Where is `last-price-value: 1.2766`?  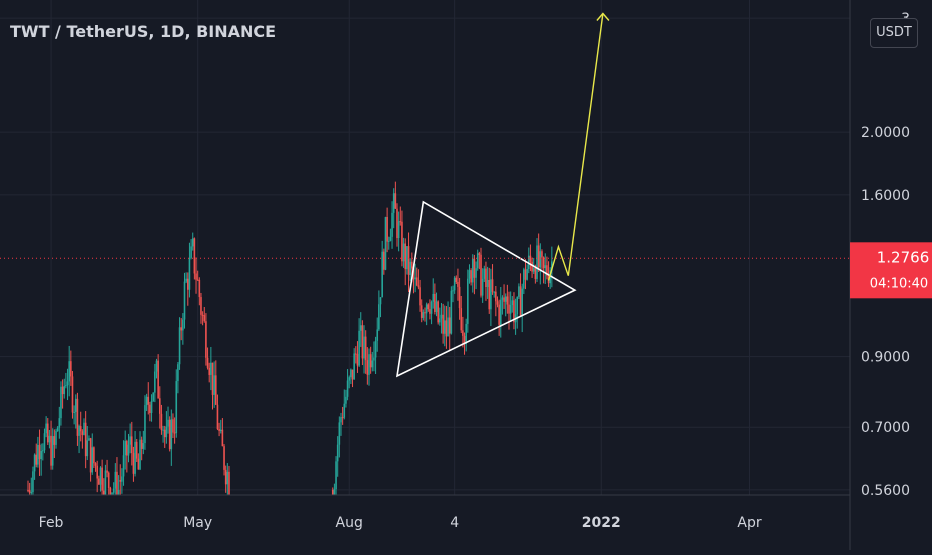 last-price-value: 1.2766 is located at coordinates (903, 257).